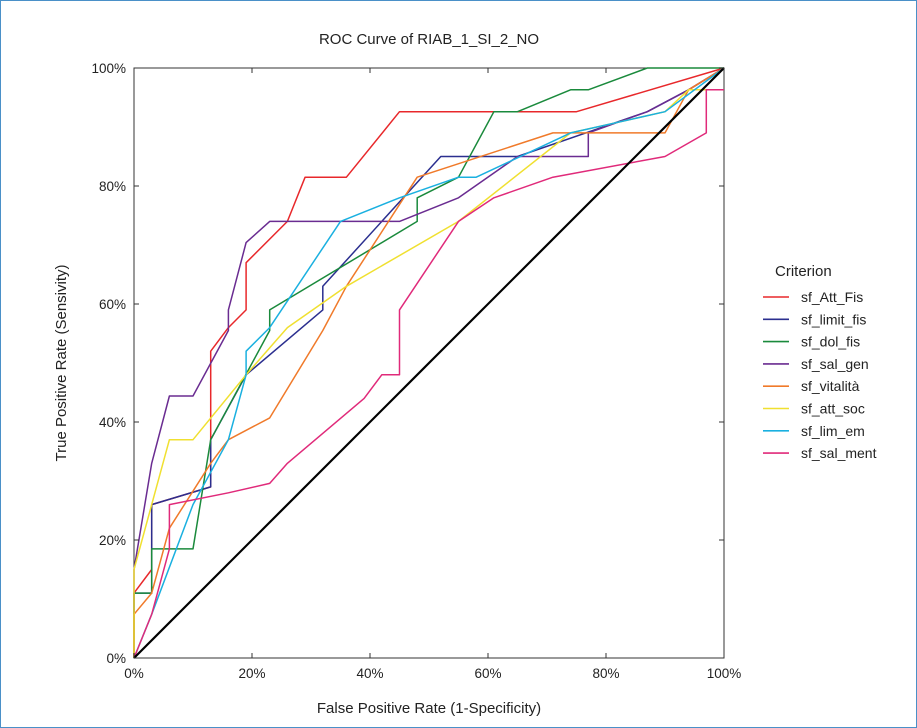 This screenshot has width=917, height=728. I want to click on x-tick-label: 40%, so click(369, 673).